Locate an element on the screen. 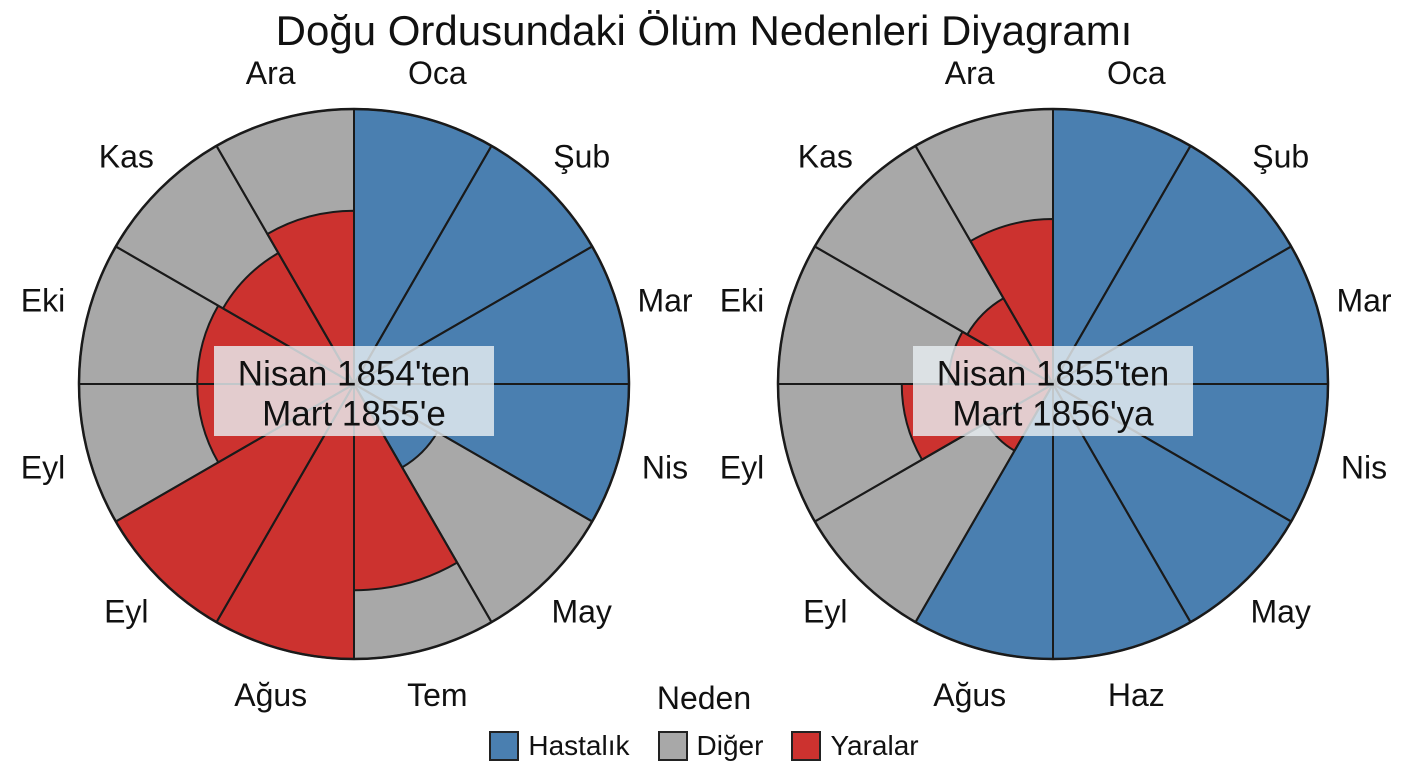 The image size is (1408, 768). legend: Hastalık Diğer Yaralar is located at coordinates (704, 746).